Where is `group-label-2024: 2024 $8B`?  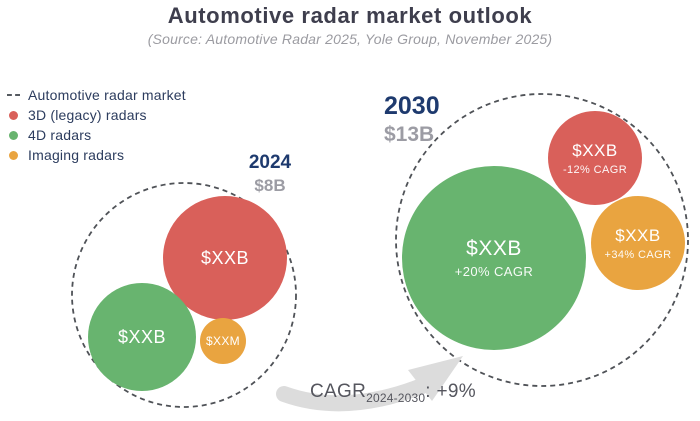 group-label-2024: 2024 $8B is located at coordinates (270, 174).